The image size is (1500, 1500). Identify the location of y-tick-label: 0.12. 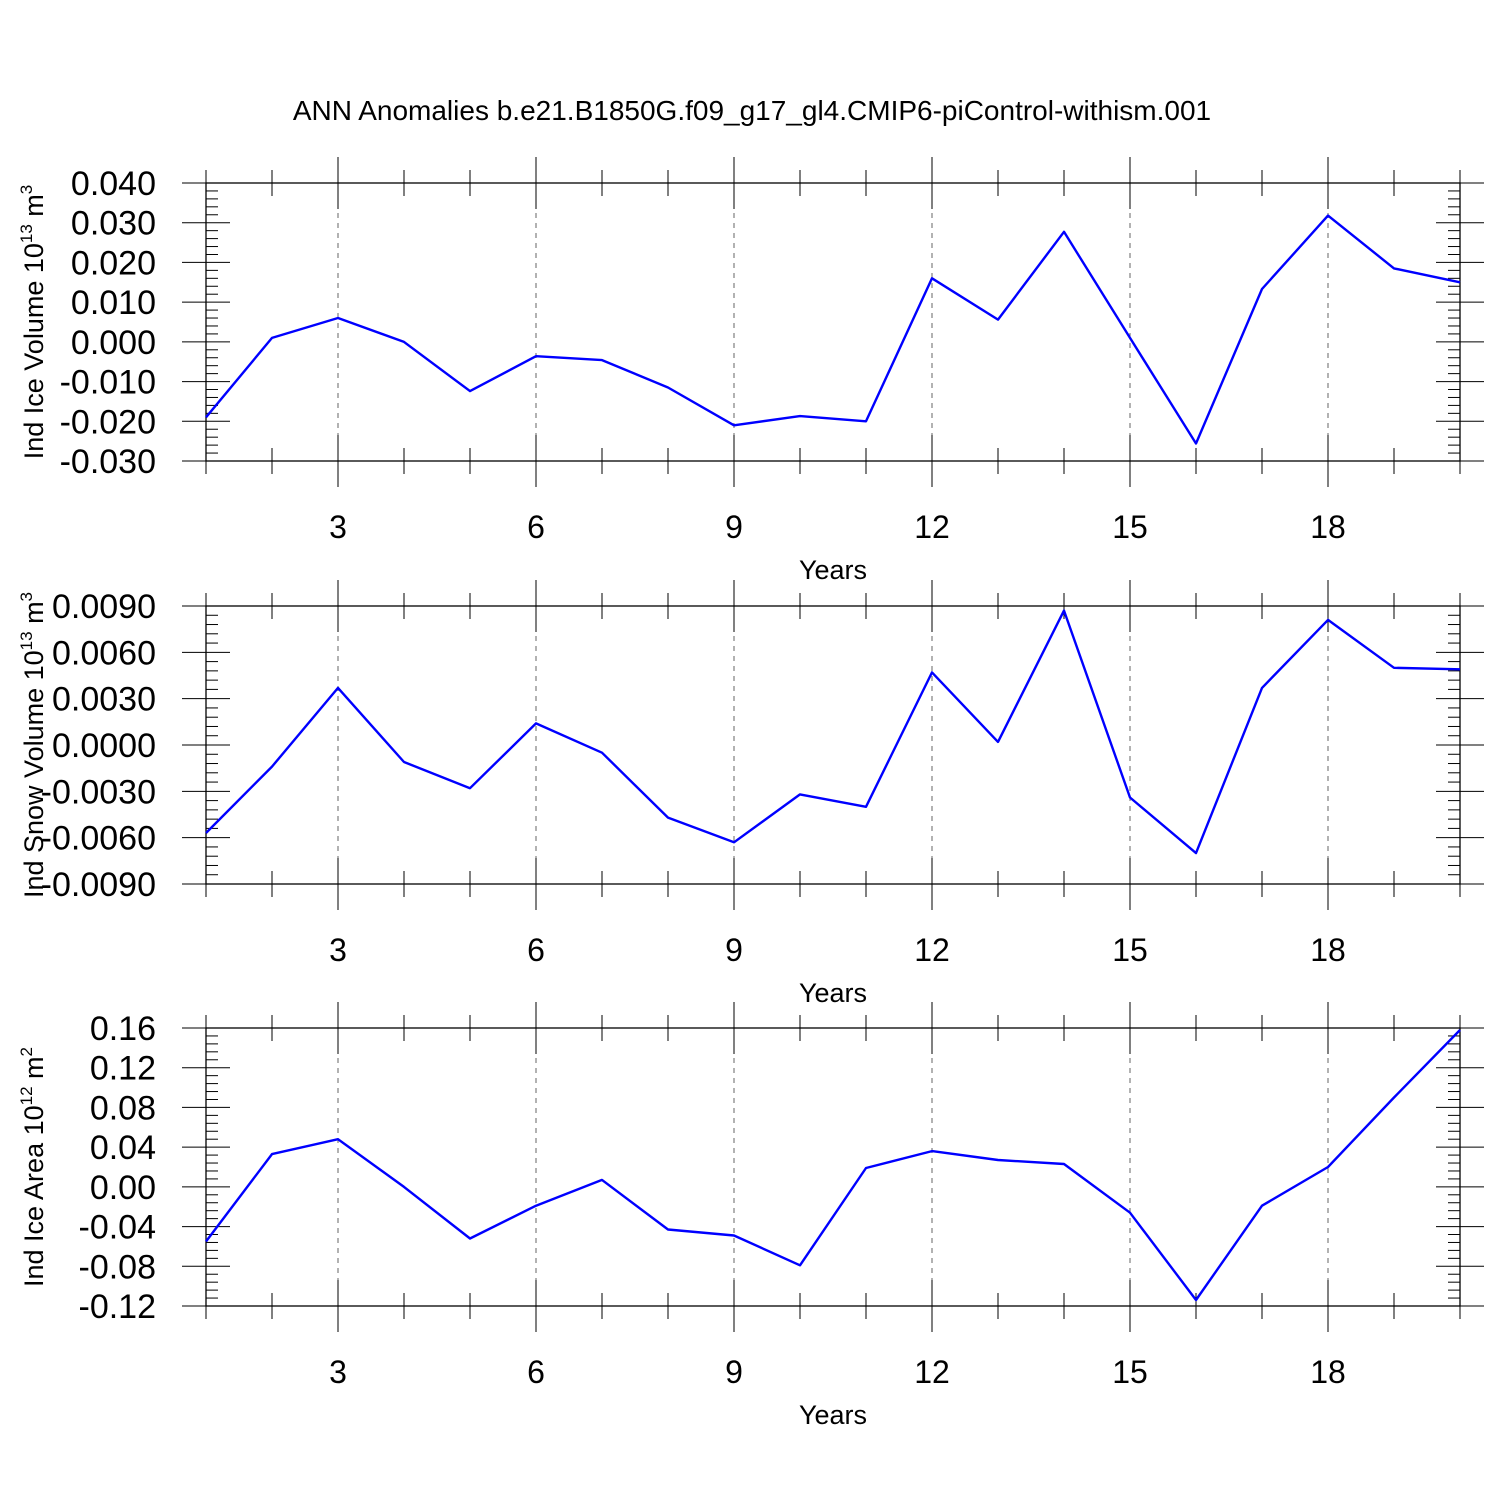
(123, 1069).